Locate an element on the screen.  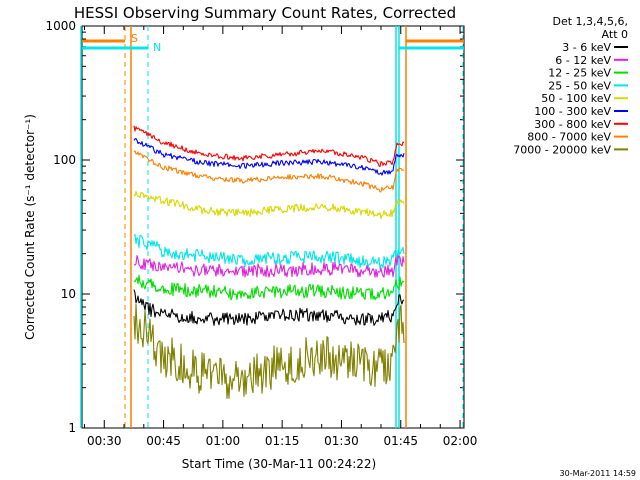
x-axis-label: Start Time (30-Mar-11 00:24:22) is located at coordinates (279, 464).